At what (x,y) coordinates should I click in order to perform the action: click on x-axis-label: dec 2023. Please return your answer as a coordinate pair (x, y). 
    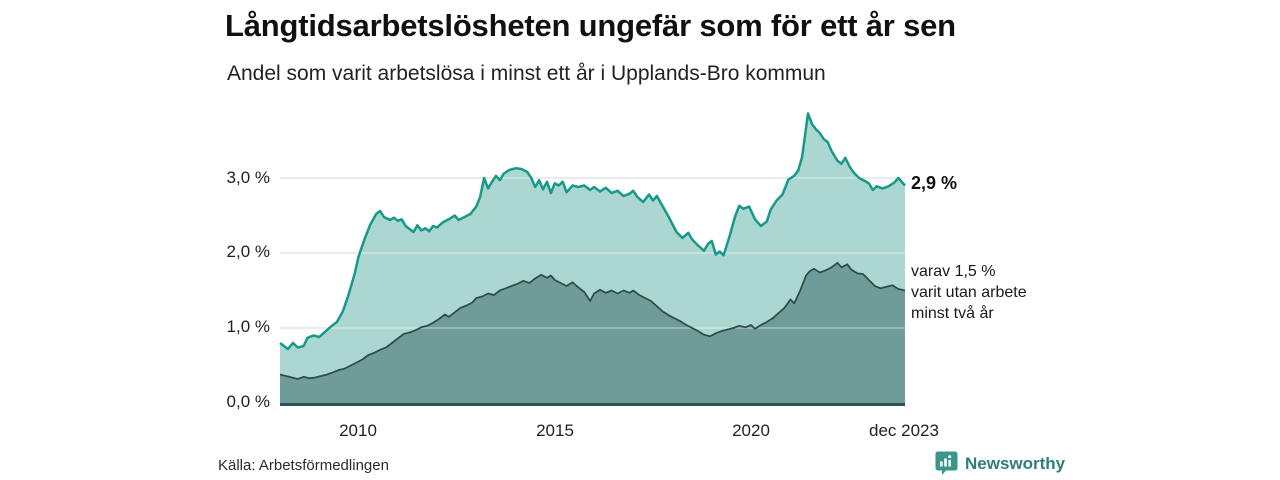
    Looking at the image, I should click on (904, 430).